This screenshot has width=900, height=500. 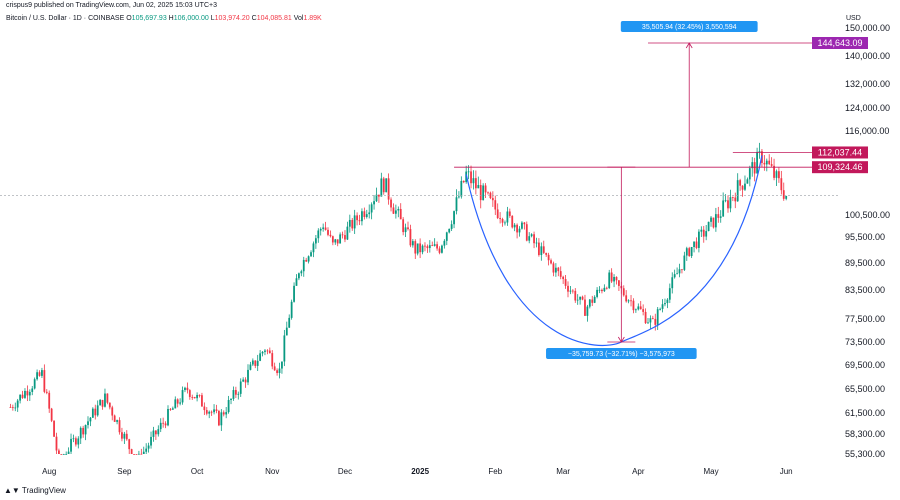 What do you see at coordinates (867, 84) in the screenshot?
I see `y-tick-label: 132,000.00` at bounding box center [867, 84].